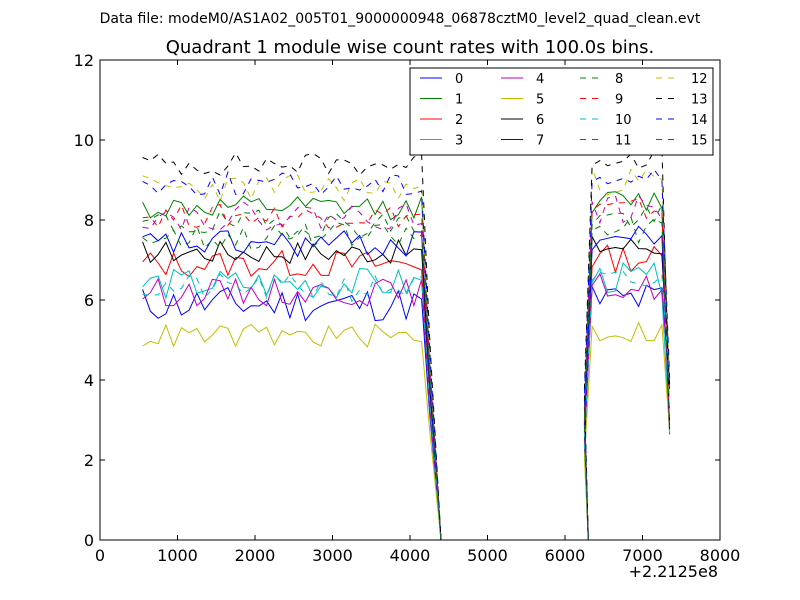  I want to click on x-tick-label: 1000, so click(177, 555).